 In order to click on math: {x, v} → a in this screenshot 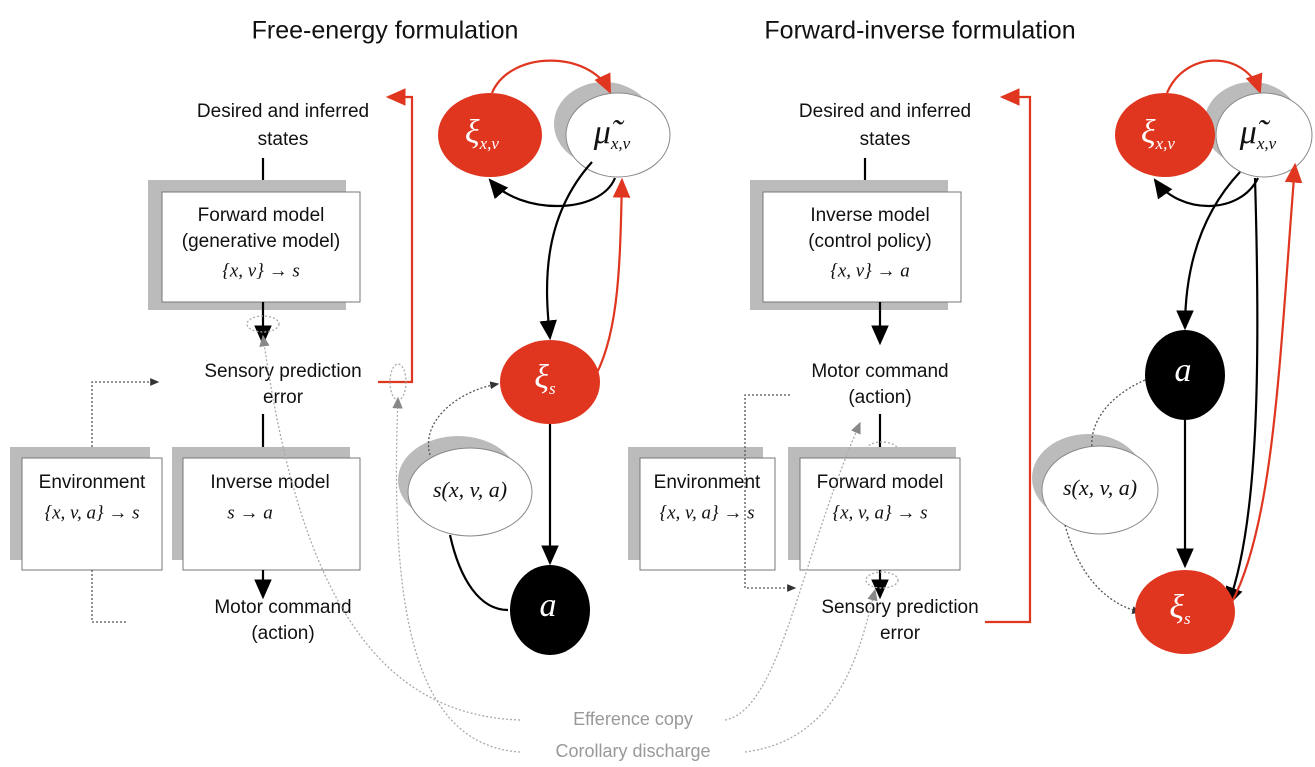, I will do `click(870, 270)`.